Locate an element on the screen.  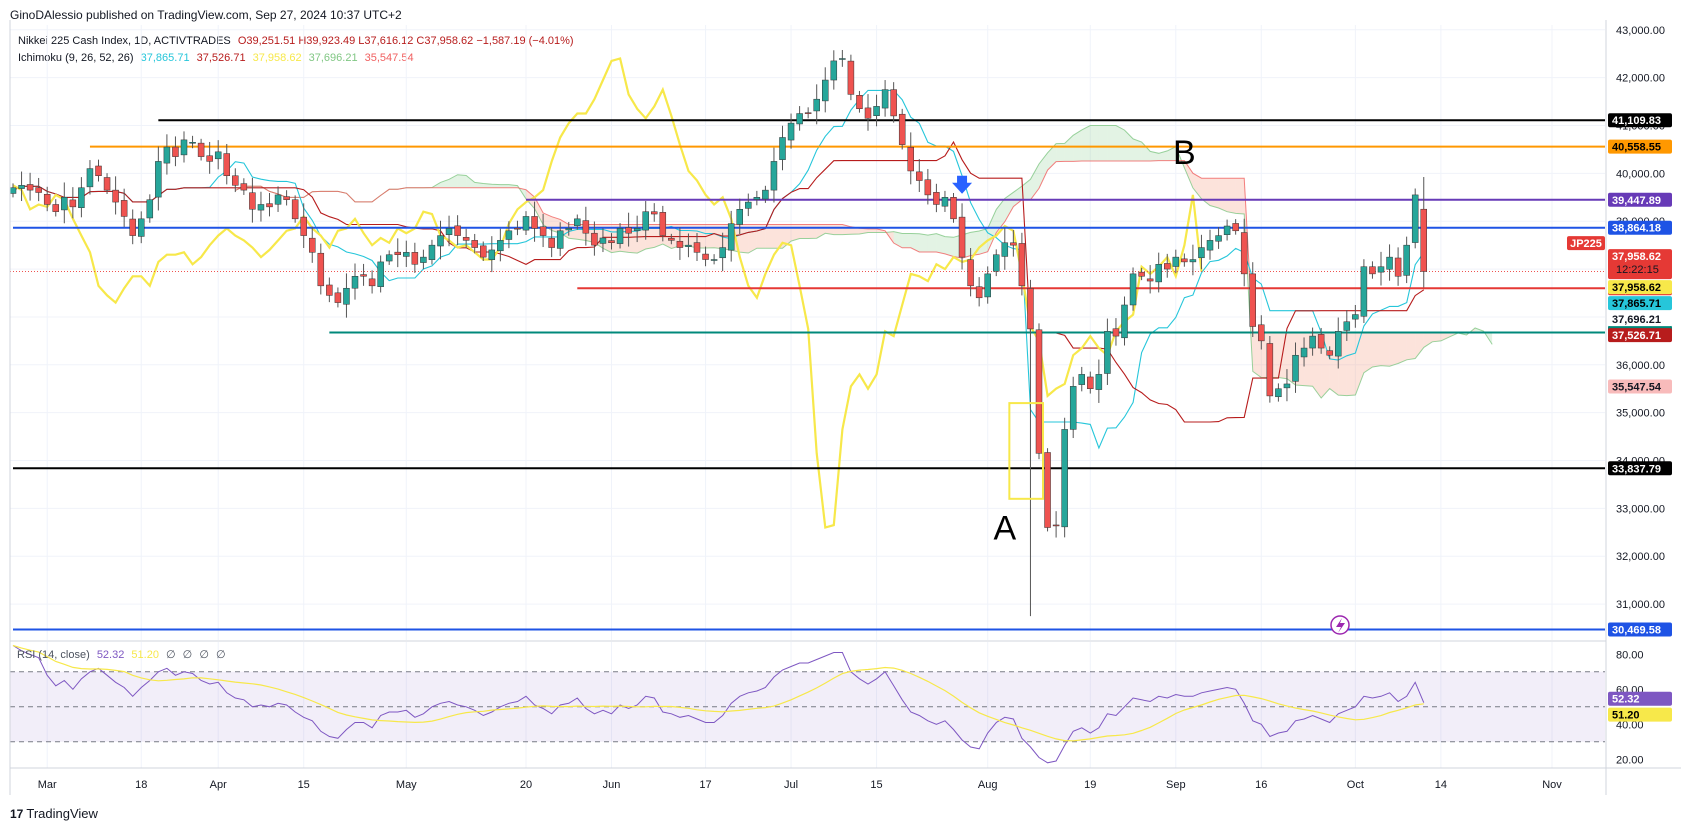
symbol-name: Nikkei 225 Cash Index, 1D, ACTIVTRADES is located at coordinates (124, 41).